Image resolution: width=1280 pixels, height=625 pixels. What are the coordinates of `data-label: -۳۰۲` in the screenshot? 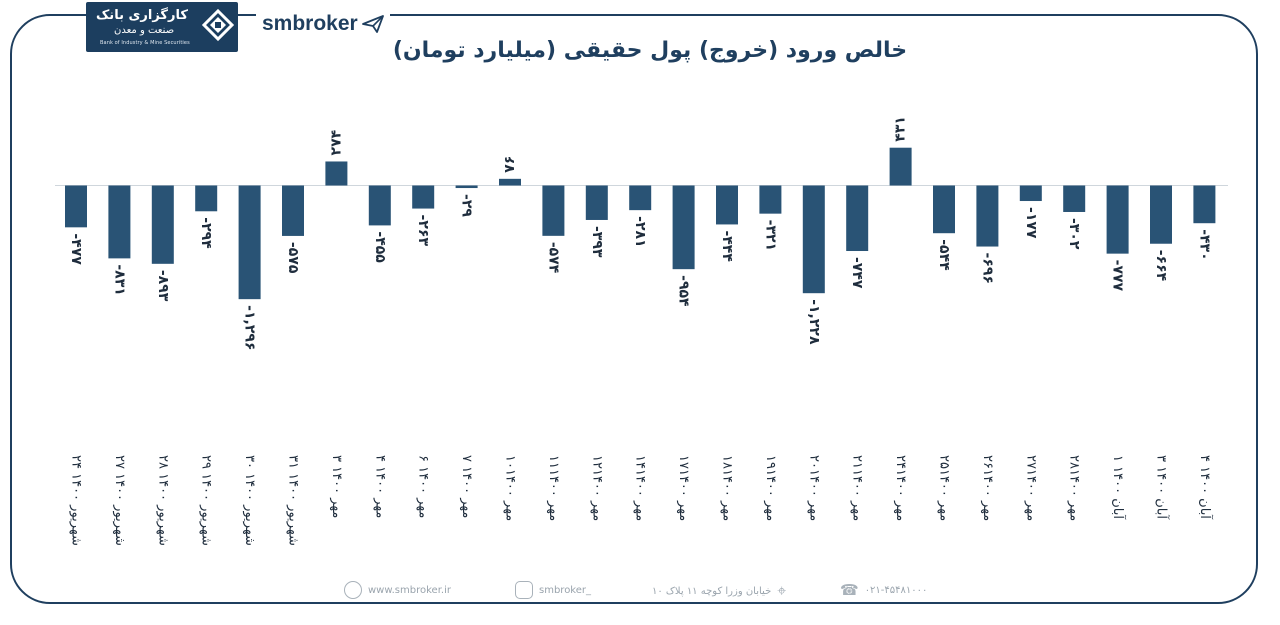 It's located at (1074, 234).